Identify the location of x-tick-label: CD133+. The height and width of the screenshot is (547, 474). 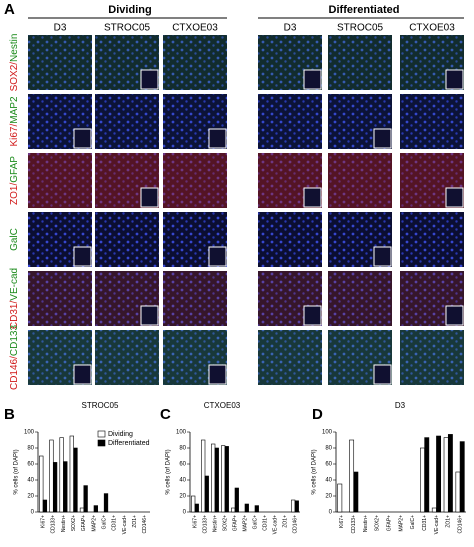
(205, 524).